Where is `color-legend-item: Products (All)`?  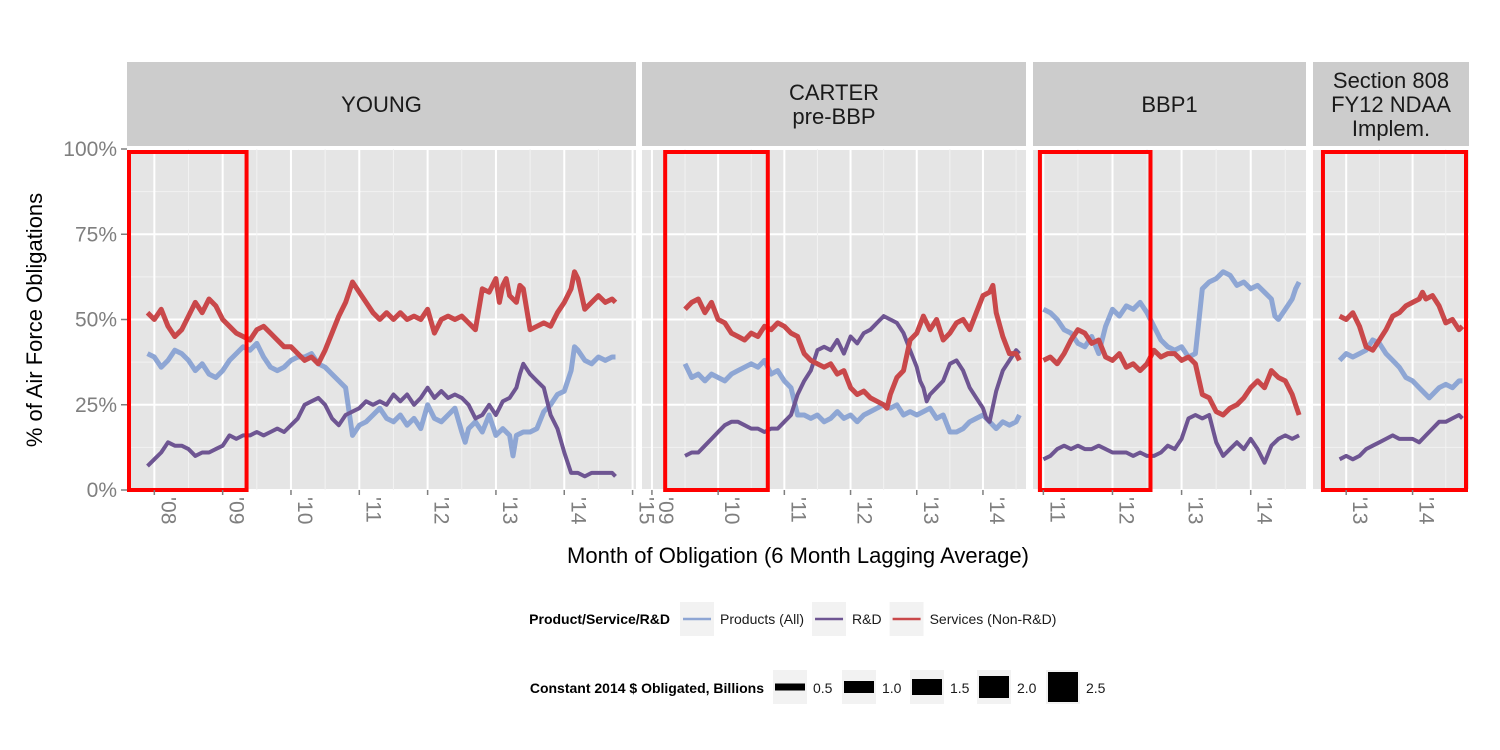
color-legend-item: Products (All) is located at coordinates (742, 619).